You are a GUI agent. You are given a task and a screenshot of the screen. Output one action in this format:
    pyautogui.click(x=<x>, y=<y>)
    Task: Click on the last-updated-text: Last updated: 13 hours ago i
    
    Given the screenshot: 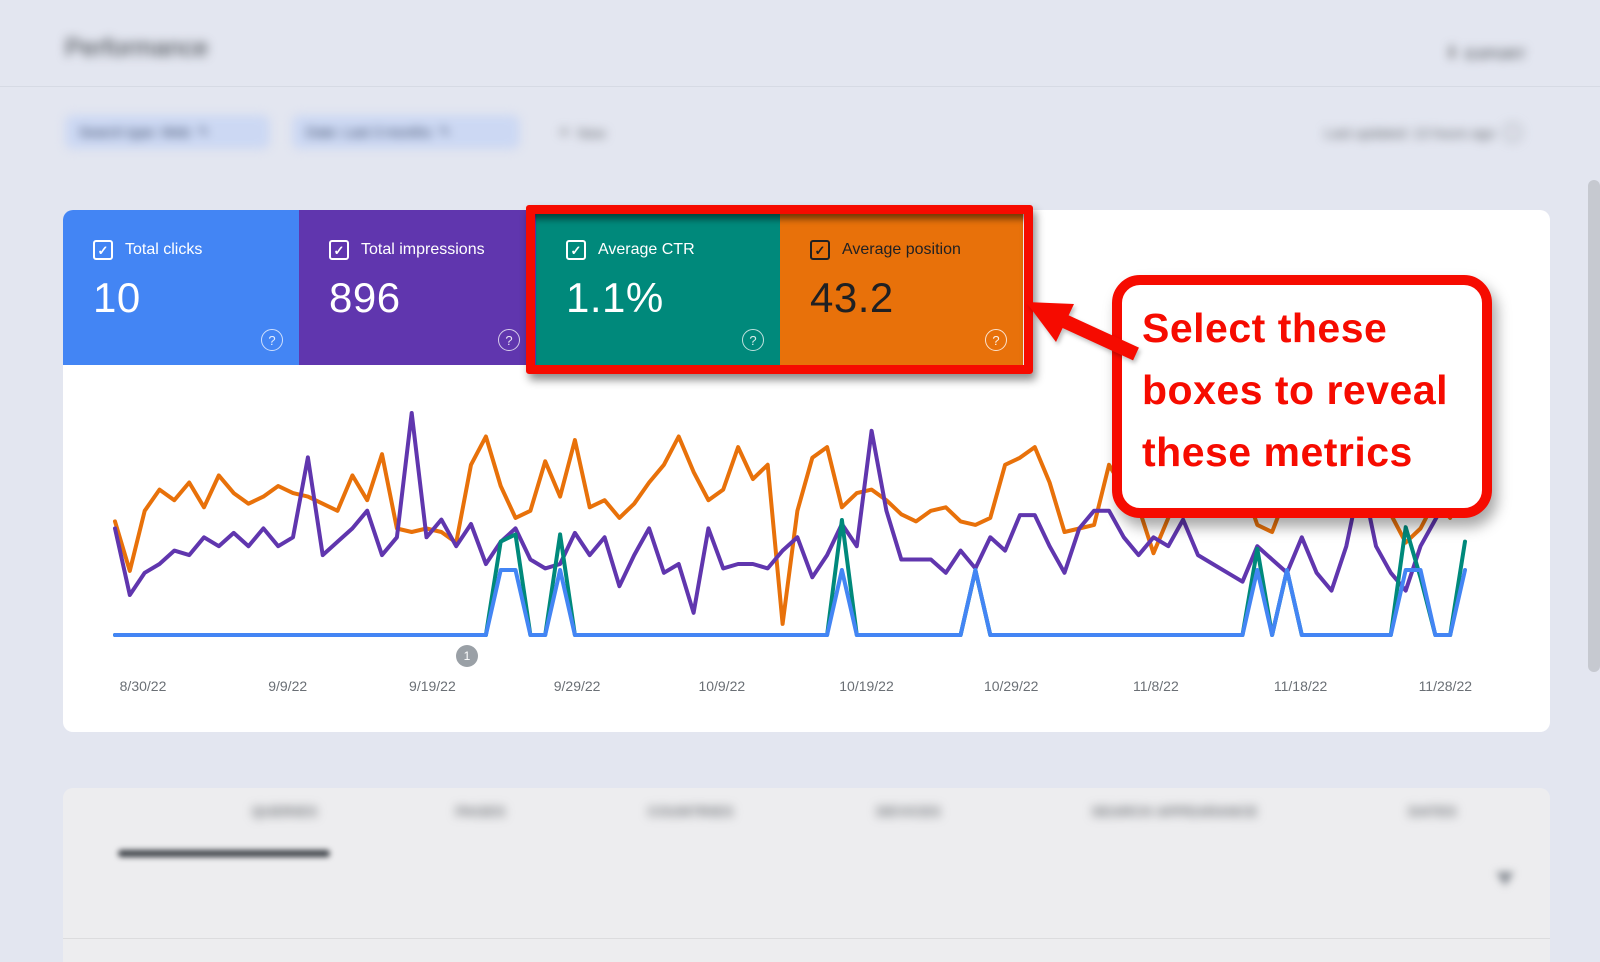 What is the action you would take?
    pyautogui.click(x=1423, y=132)
    